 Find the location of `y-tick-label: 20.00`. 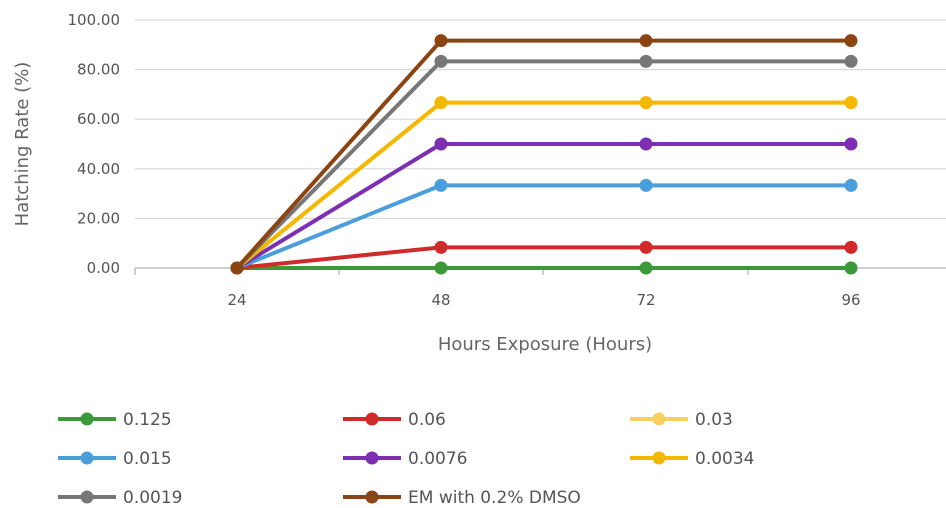

y-tick-label: 20.00 is located at coordinates (98, 218).